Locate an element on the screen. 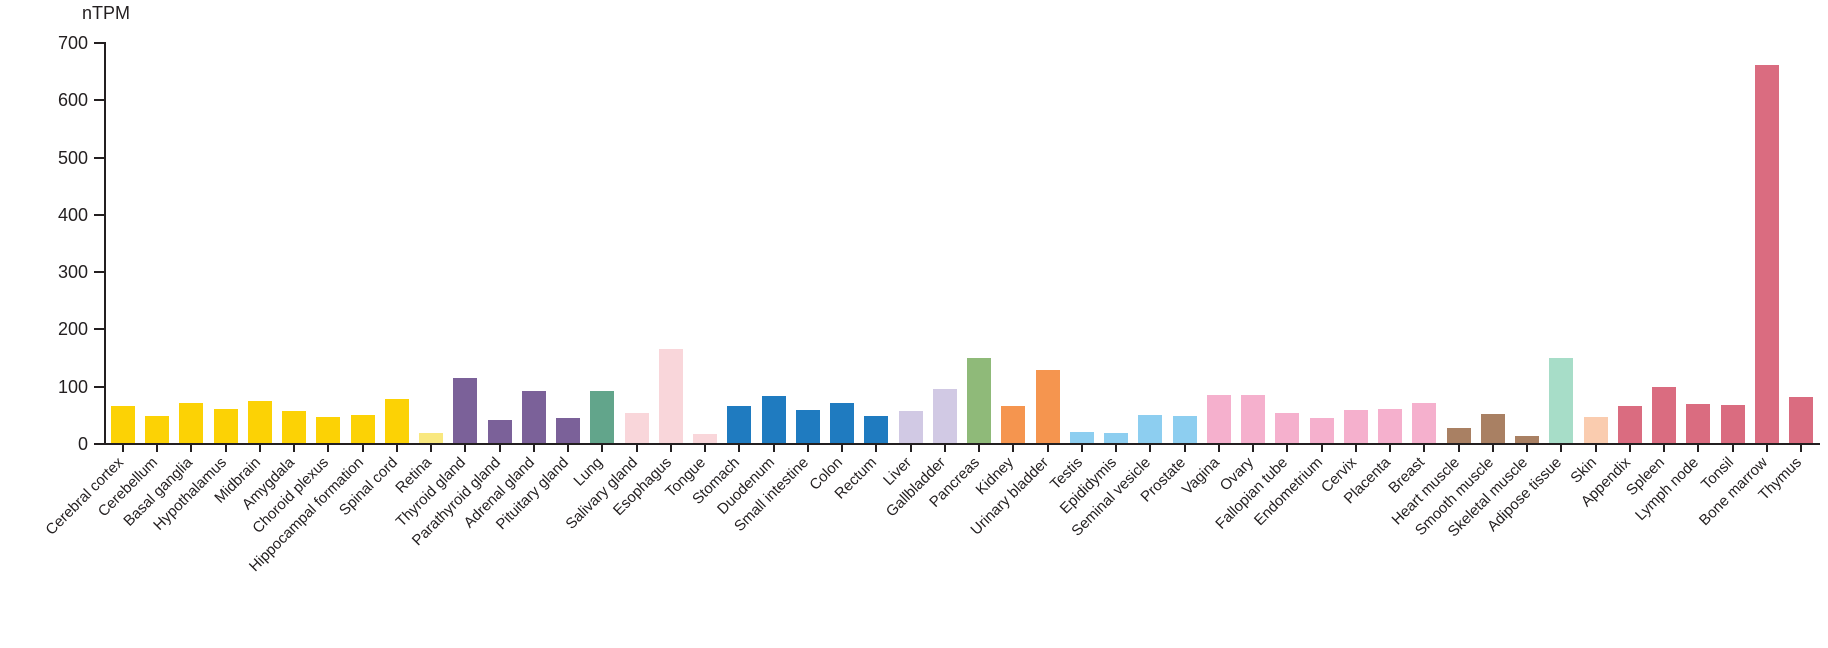 This screenshot has height=648, width=1828. bar-salivary-gland is located at coordinates (636, 427).